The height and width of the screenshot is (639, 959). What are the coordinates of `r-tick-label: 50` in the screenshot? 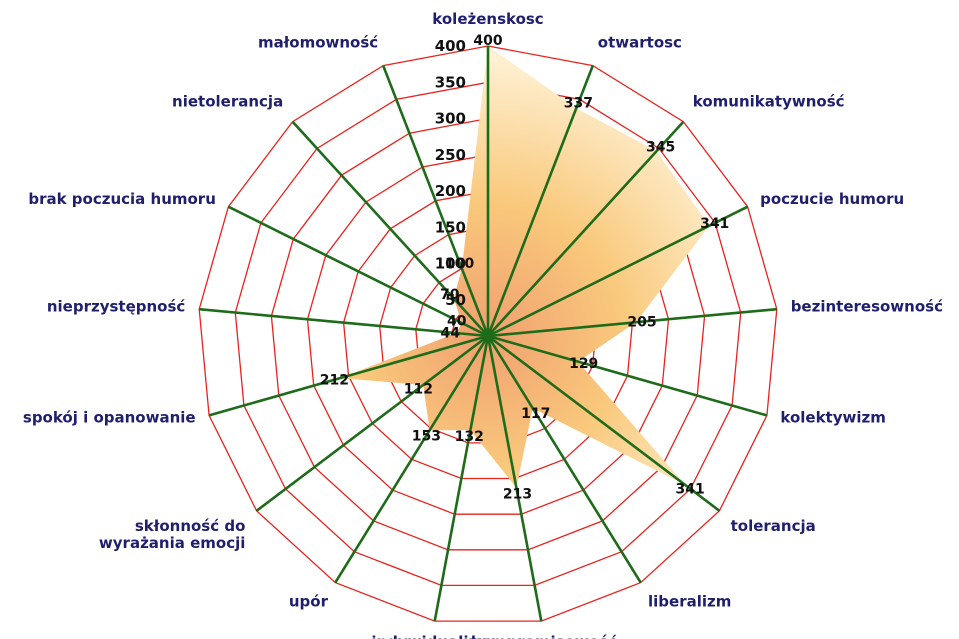 It's located at (455, 300).